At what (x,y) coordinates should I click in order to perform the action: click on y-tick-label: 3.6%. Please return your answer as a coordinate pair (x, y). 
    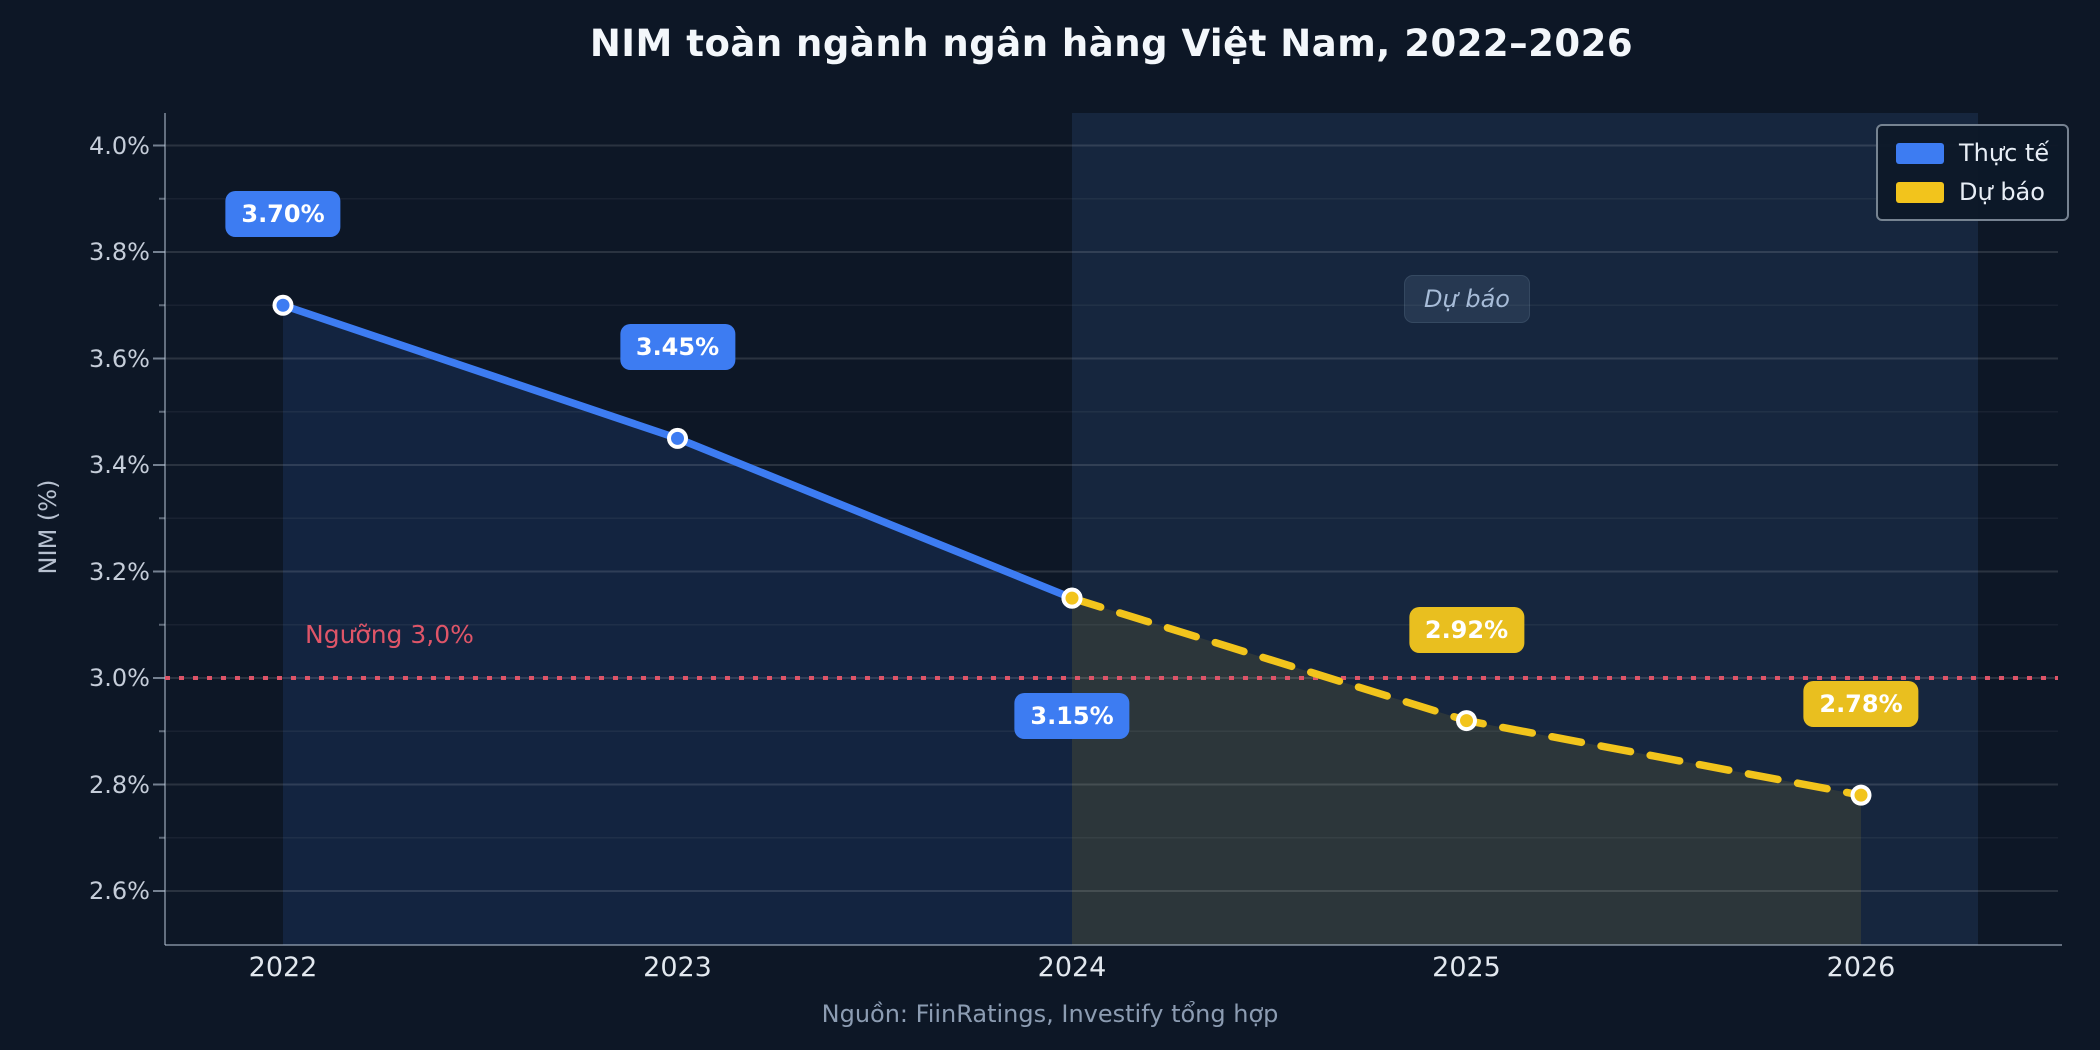
    Looking at the image, I should click on (119, 358).